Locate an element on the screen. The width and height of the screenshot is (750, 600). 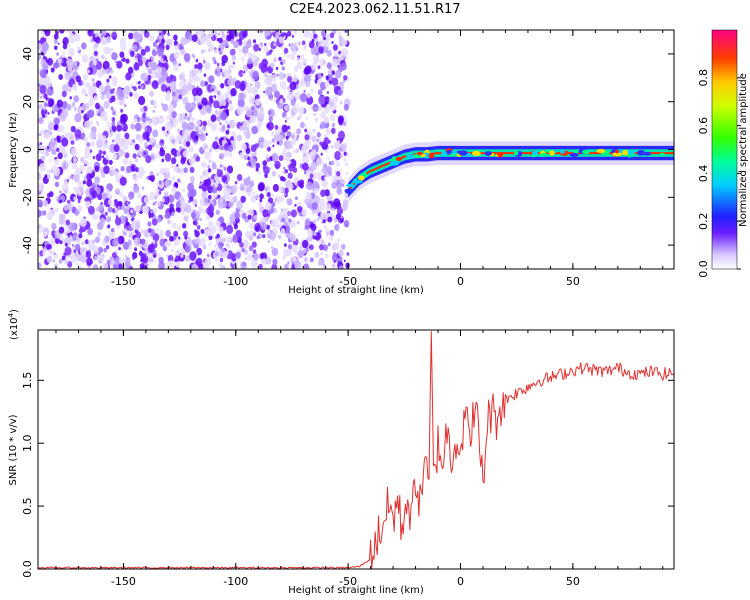
colorbar-tick-label: 0.4 is located at coordinates (703, 174).